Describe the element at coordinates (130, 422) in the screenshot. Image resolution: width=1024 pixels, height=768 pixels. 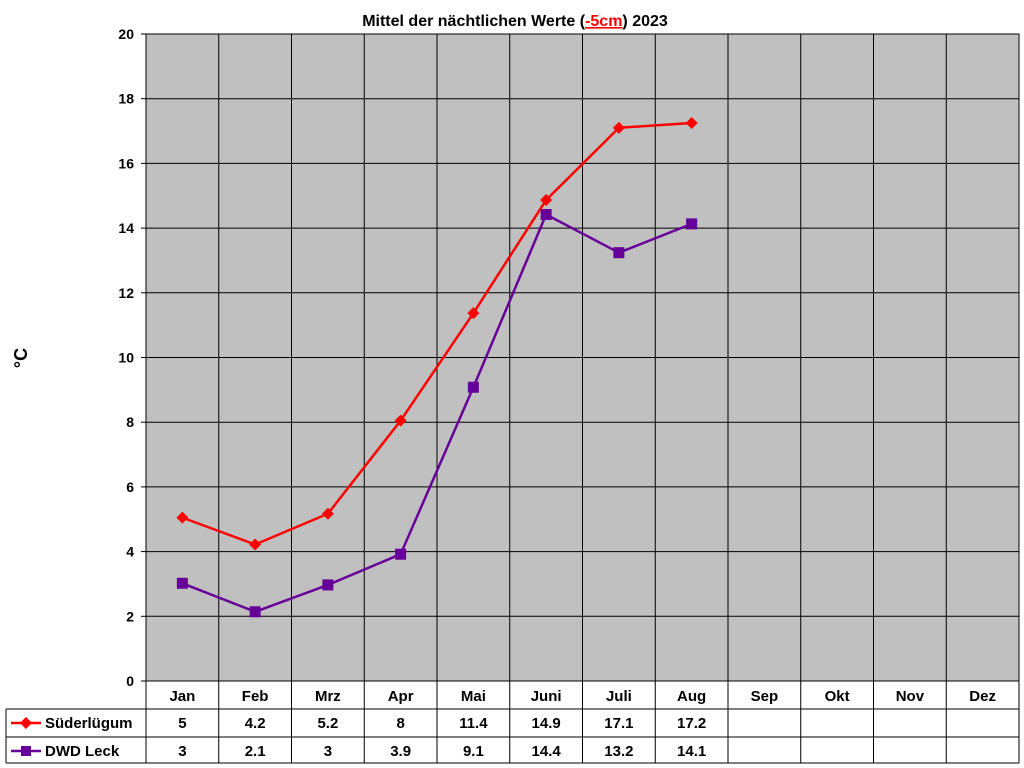
I see `y-tick-label: 8` at that location.